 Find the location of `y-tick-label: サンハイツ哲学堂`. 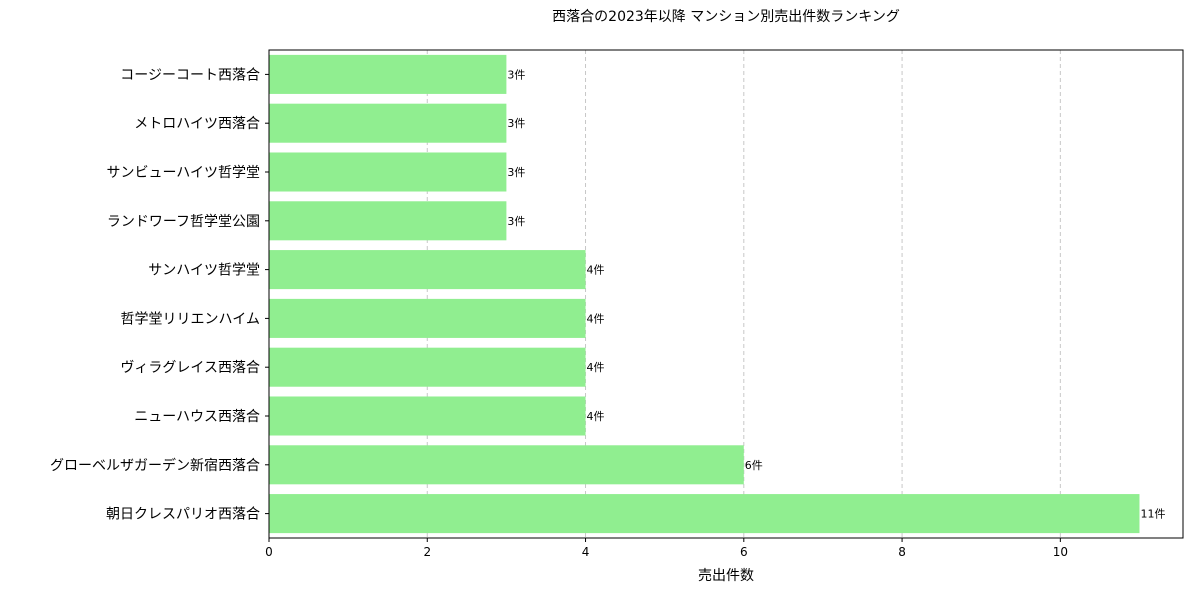

y-tick-label: サンハイツ哲学堂 is located at coordinates (204, 271).